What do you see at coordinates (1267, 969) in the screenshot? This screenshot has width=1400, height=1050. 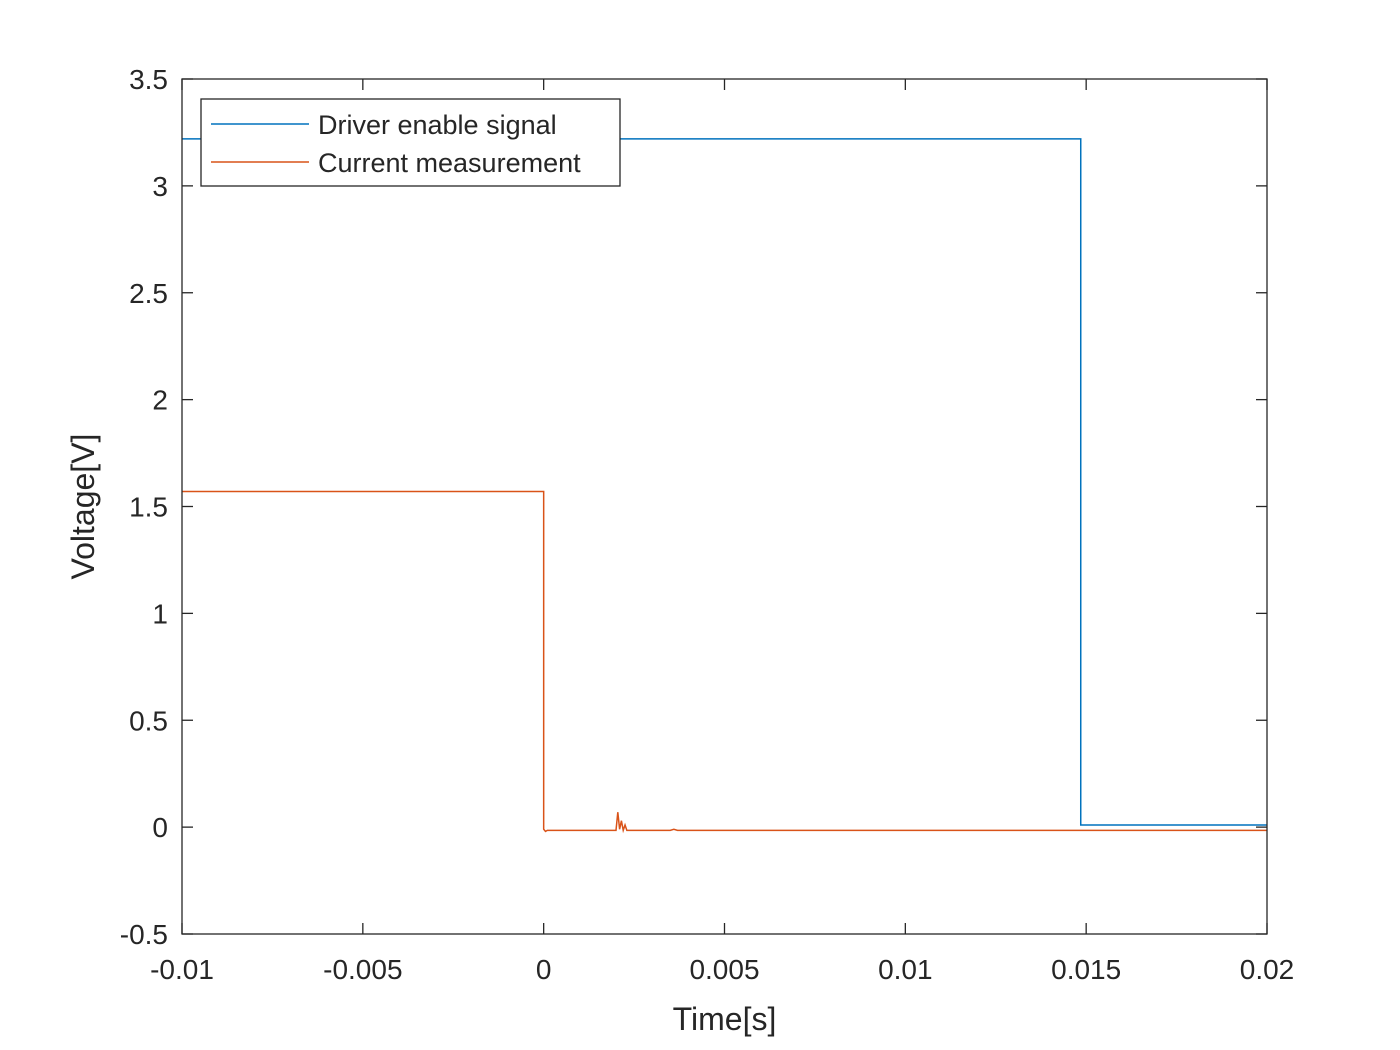 I see `x-tick-label: 0.02` at bounding box center [1267, 969].